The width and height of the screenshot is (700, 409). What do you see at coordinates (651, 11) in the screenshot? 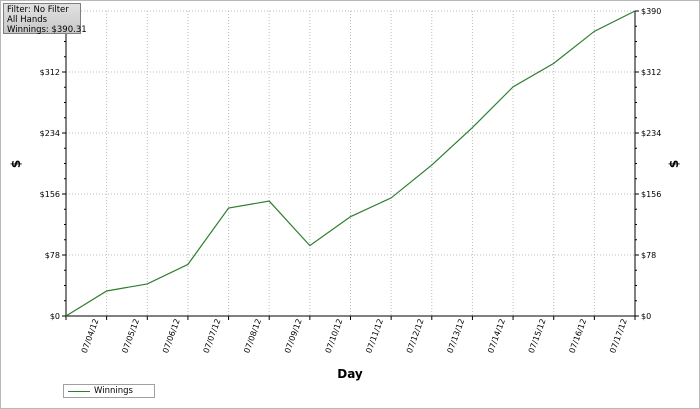
I see `y-tick-label-right: $390` at bounding box center [651, 11].